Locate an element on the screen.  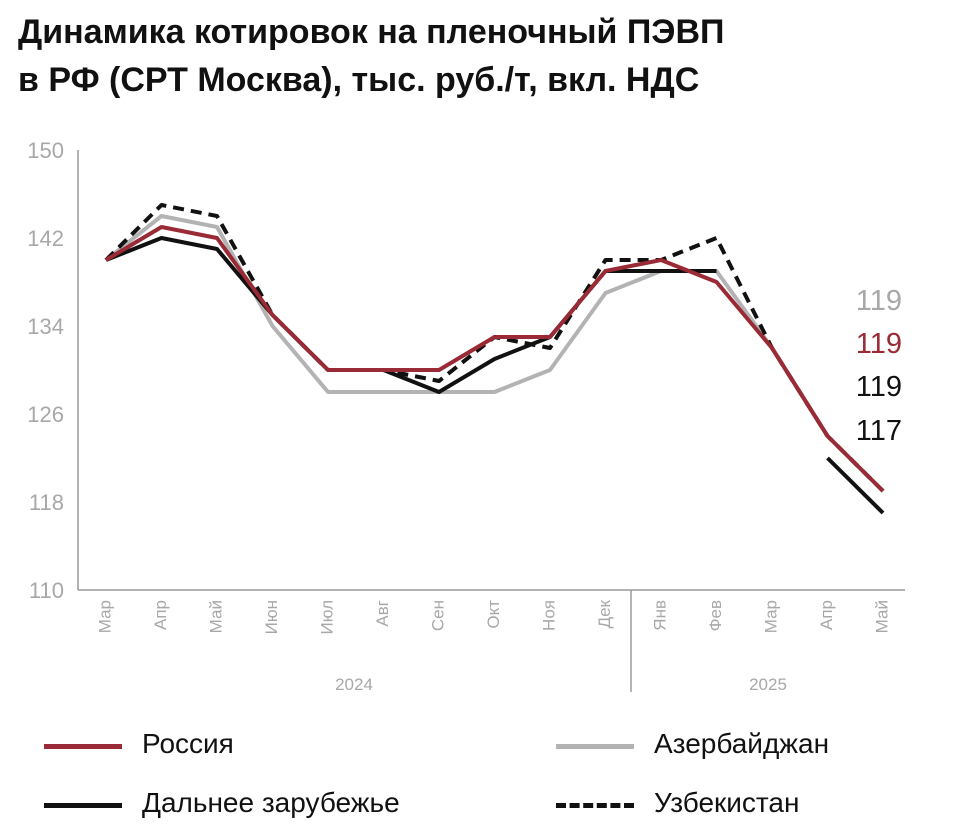
legend-label-russia: Россия is located at coordinates (188, 743).